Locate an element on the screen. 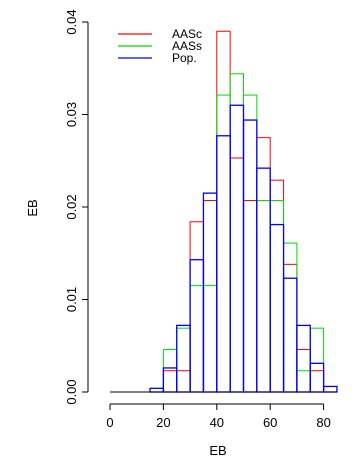 The image size is (356, 464). x-tick-label: 60 is located at coordinates (270, 422).